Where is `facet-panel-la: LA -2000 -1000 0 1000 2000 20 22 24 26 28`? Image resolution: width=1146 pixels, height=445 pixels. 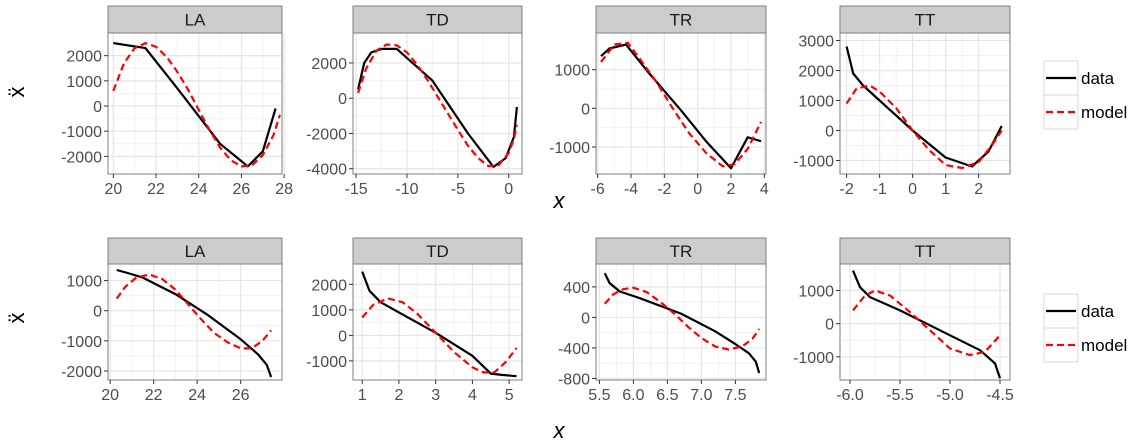 facet-panel-la: LA -2000 -1000 0 1000 2000 20 22 24 26 28 is located at coordinates (177, 101).